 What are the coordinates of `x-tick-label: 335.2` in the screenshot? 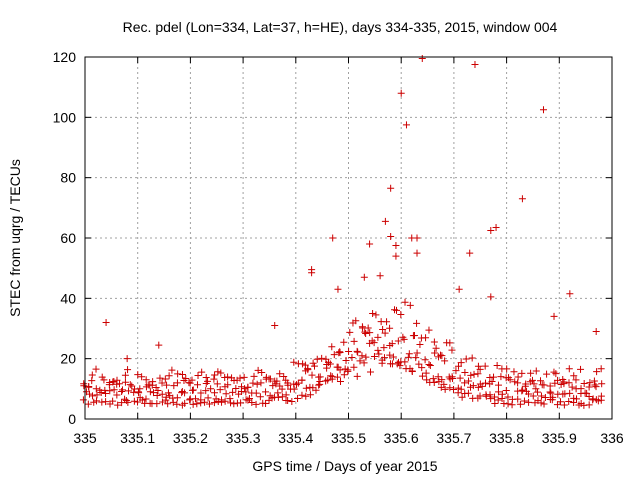 It's located at (190, 438).